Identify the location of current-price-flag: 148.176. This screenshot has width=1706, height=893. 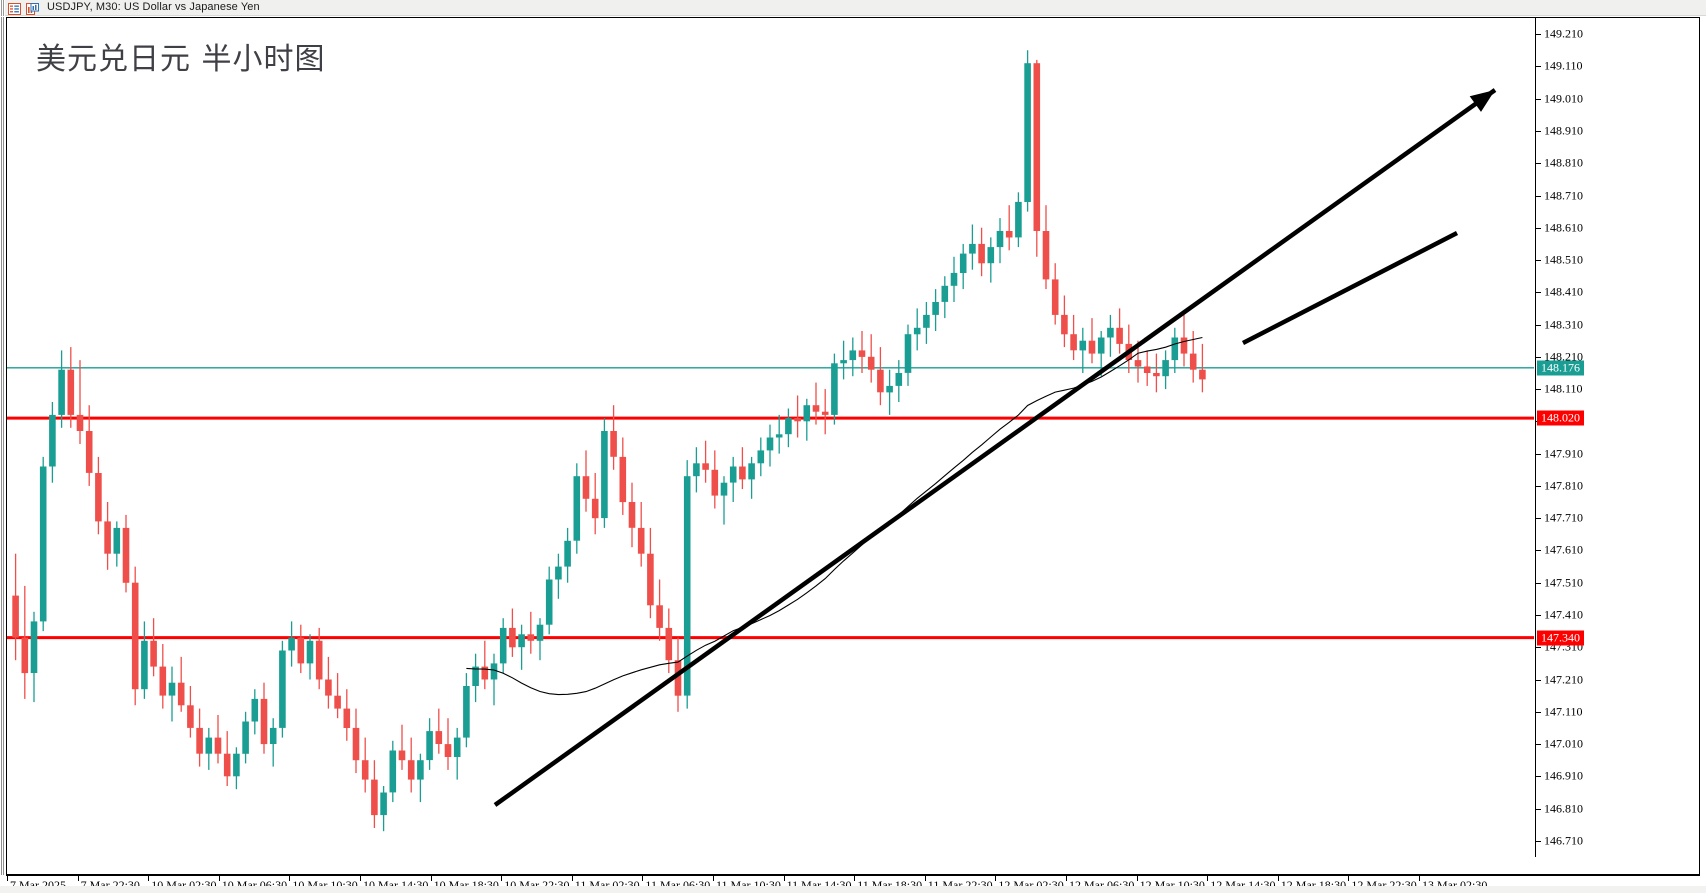
(1560, 368).